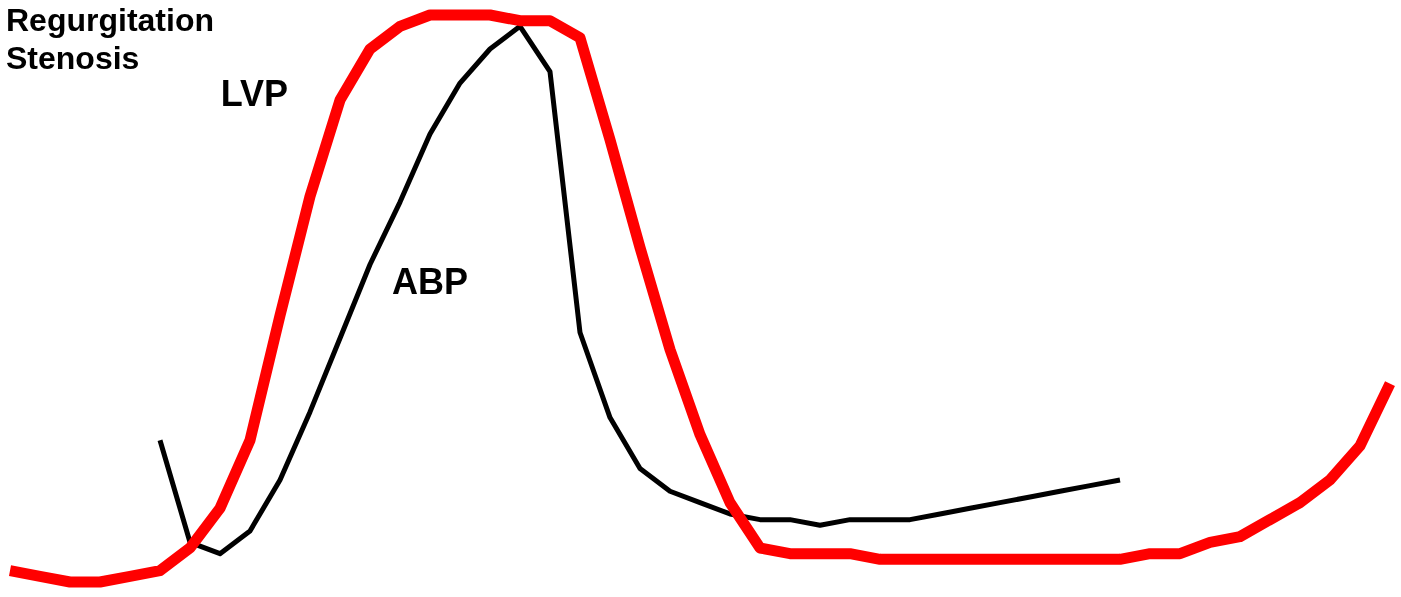  Describe the element at coordinates (430, 282) in the screenshot. I see `series-label: ABP` at that location.